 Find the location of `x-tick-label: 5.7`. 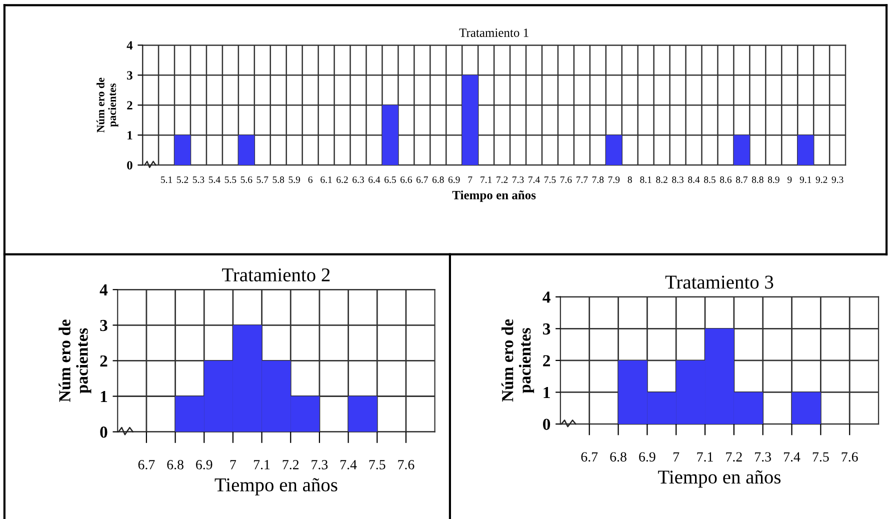

x-tick-label: 5.7 is located at coordinates (262, 180).